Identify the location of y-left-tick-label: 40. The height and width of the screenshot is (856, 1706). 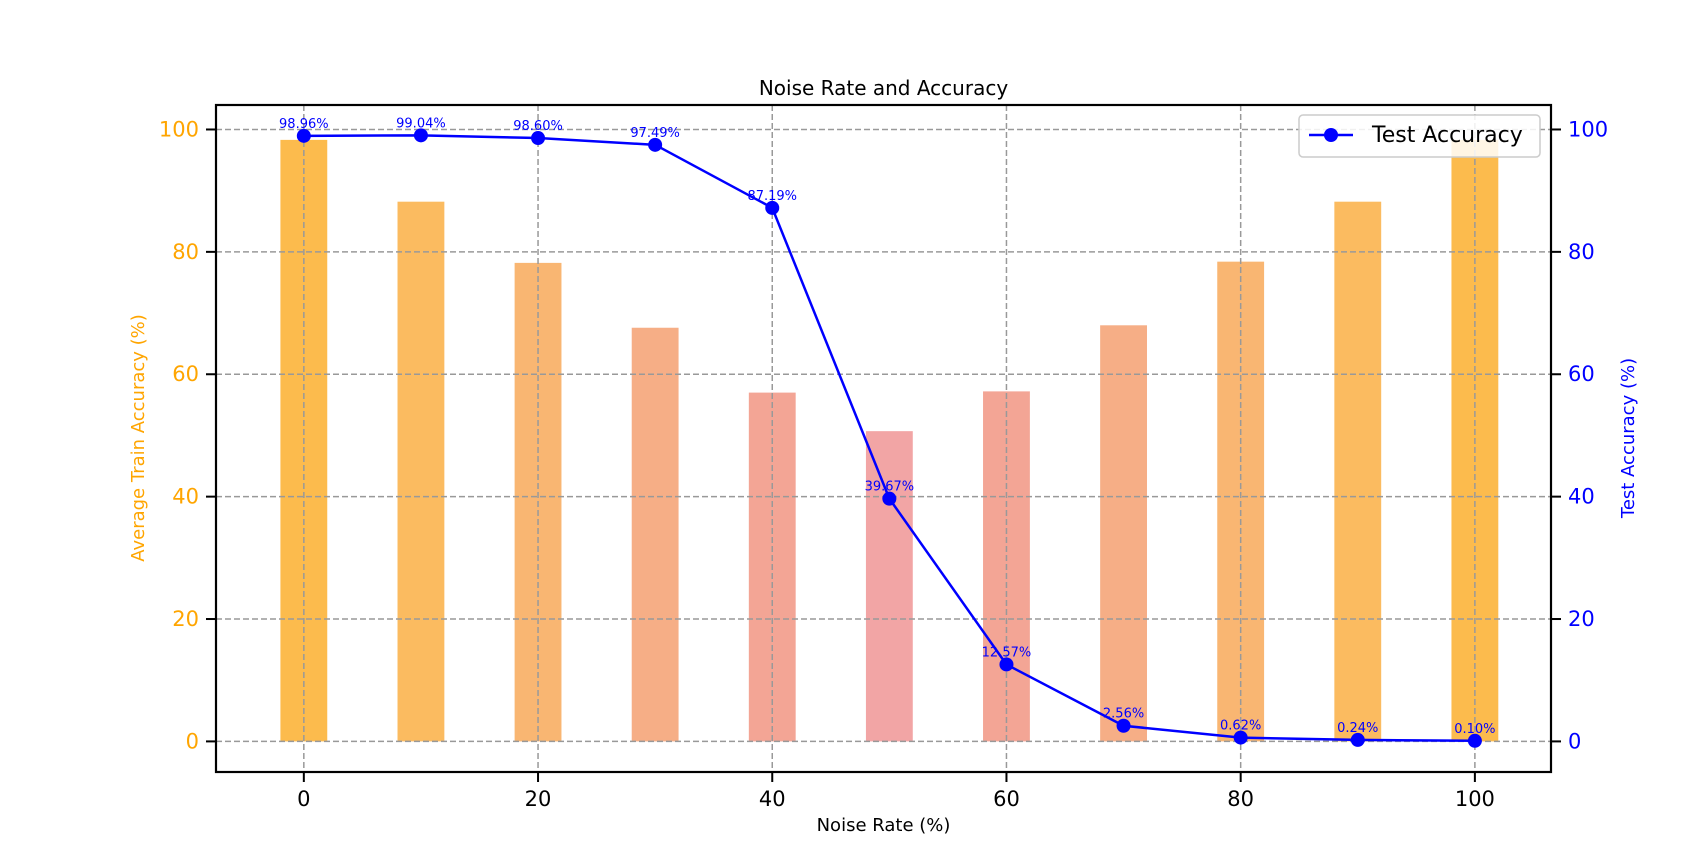
(185, 497).